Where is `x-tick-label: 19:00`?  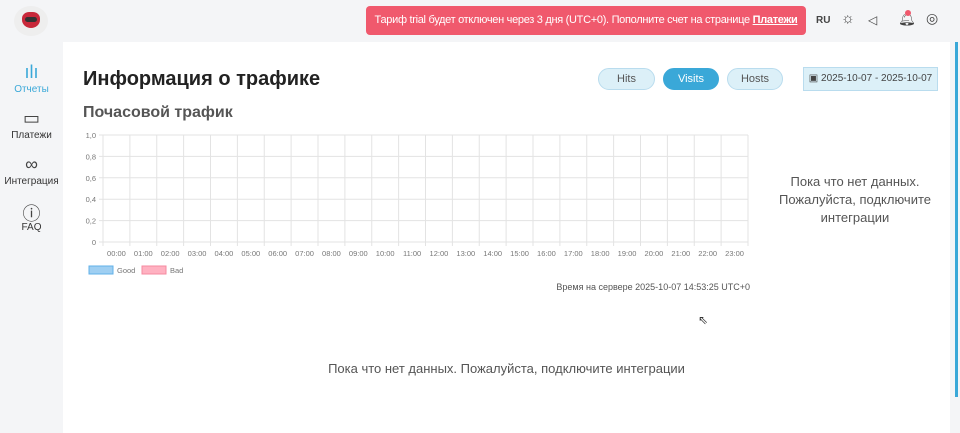
x-tick-label: 19:00 is located at coordinates (627, 253).